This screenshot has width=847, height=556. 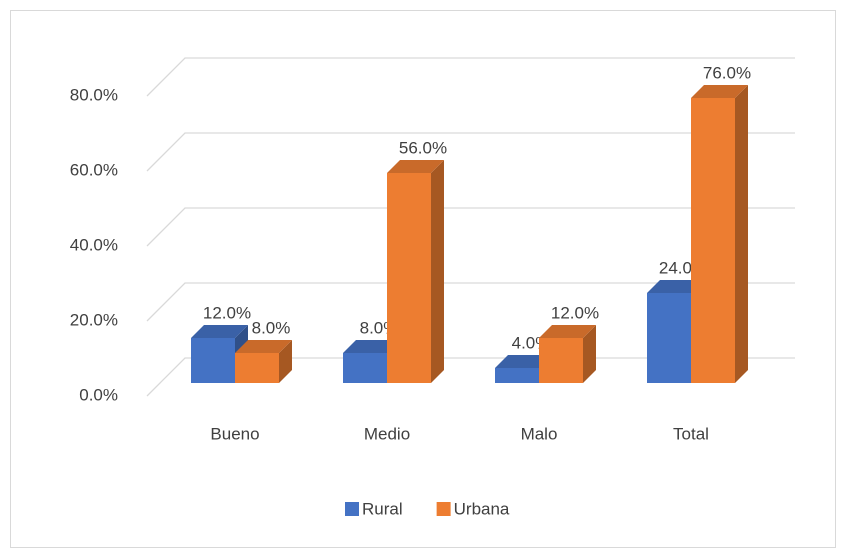 What do you see at coordinates (98, 394) in the screenshot?
I see `y-tick-label: 0.0%` at bounding box center [98, 394].